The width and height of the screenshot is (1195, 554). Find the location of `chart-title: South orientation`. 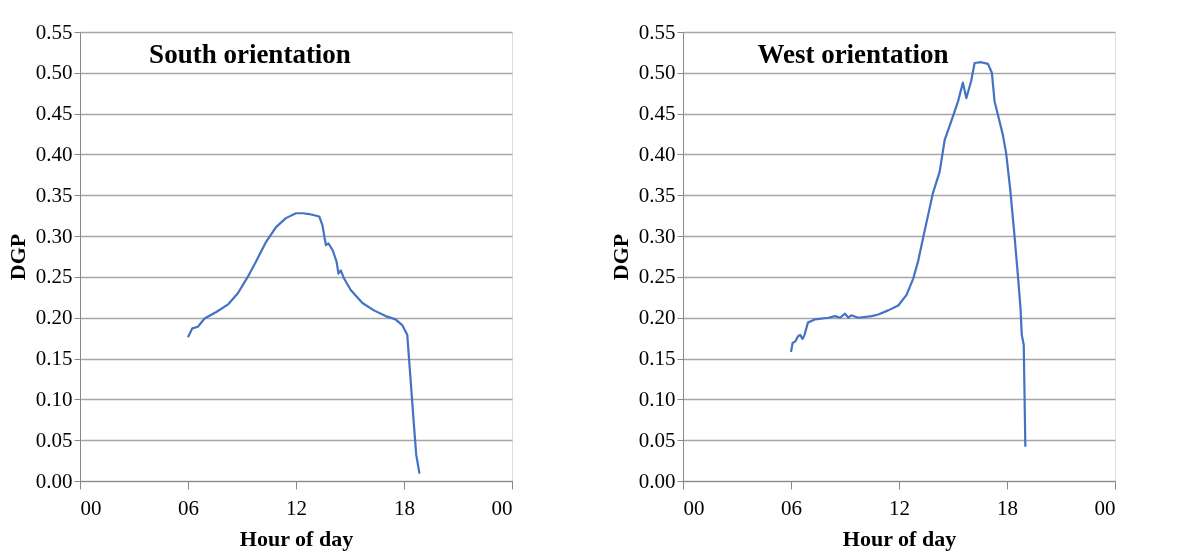

chart-title: South orientation is located at coordinates (250, 54).